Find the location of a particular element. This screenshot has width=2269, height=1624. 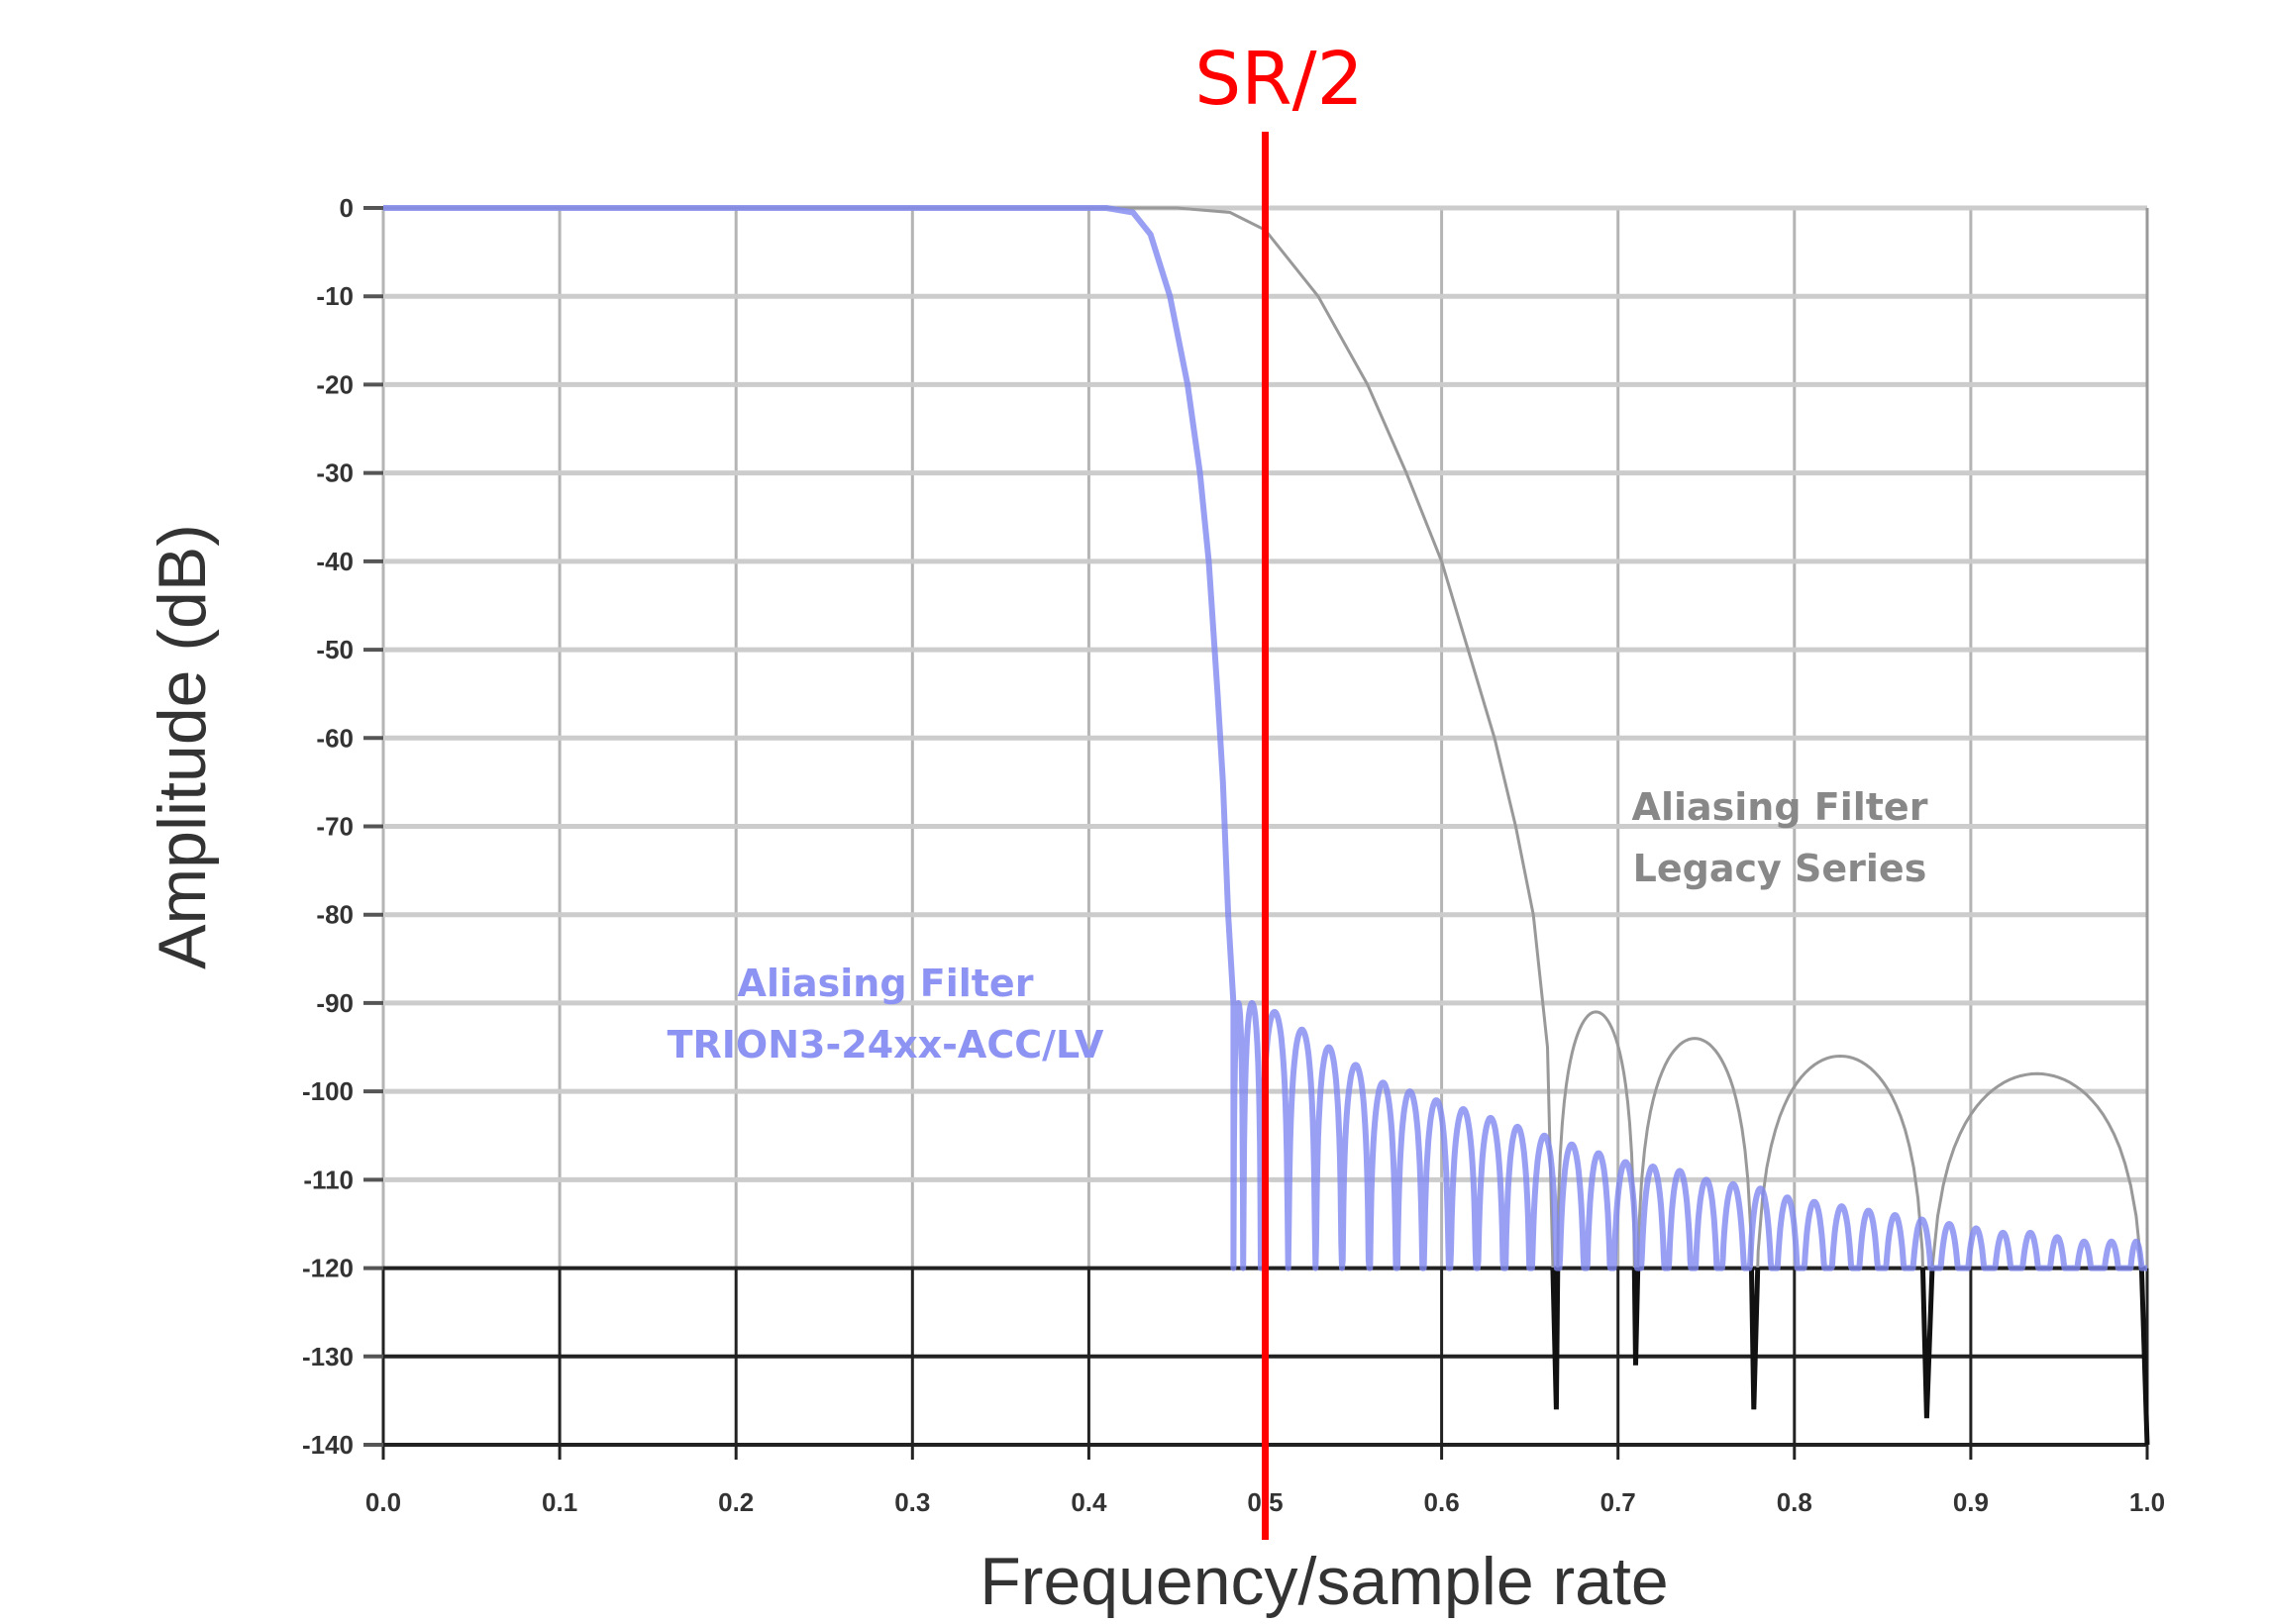

sr-half-label: SR/2 is located at coordinates (1279, 79).